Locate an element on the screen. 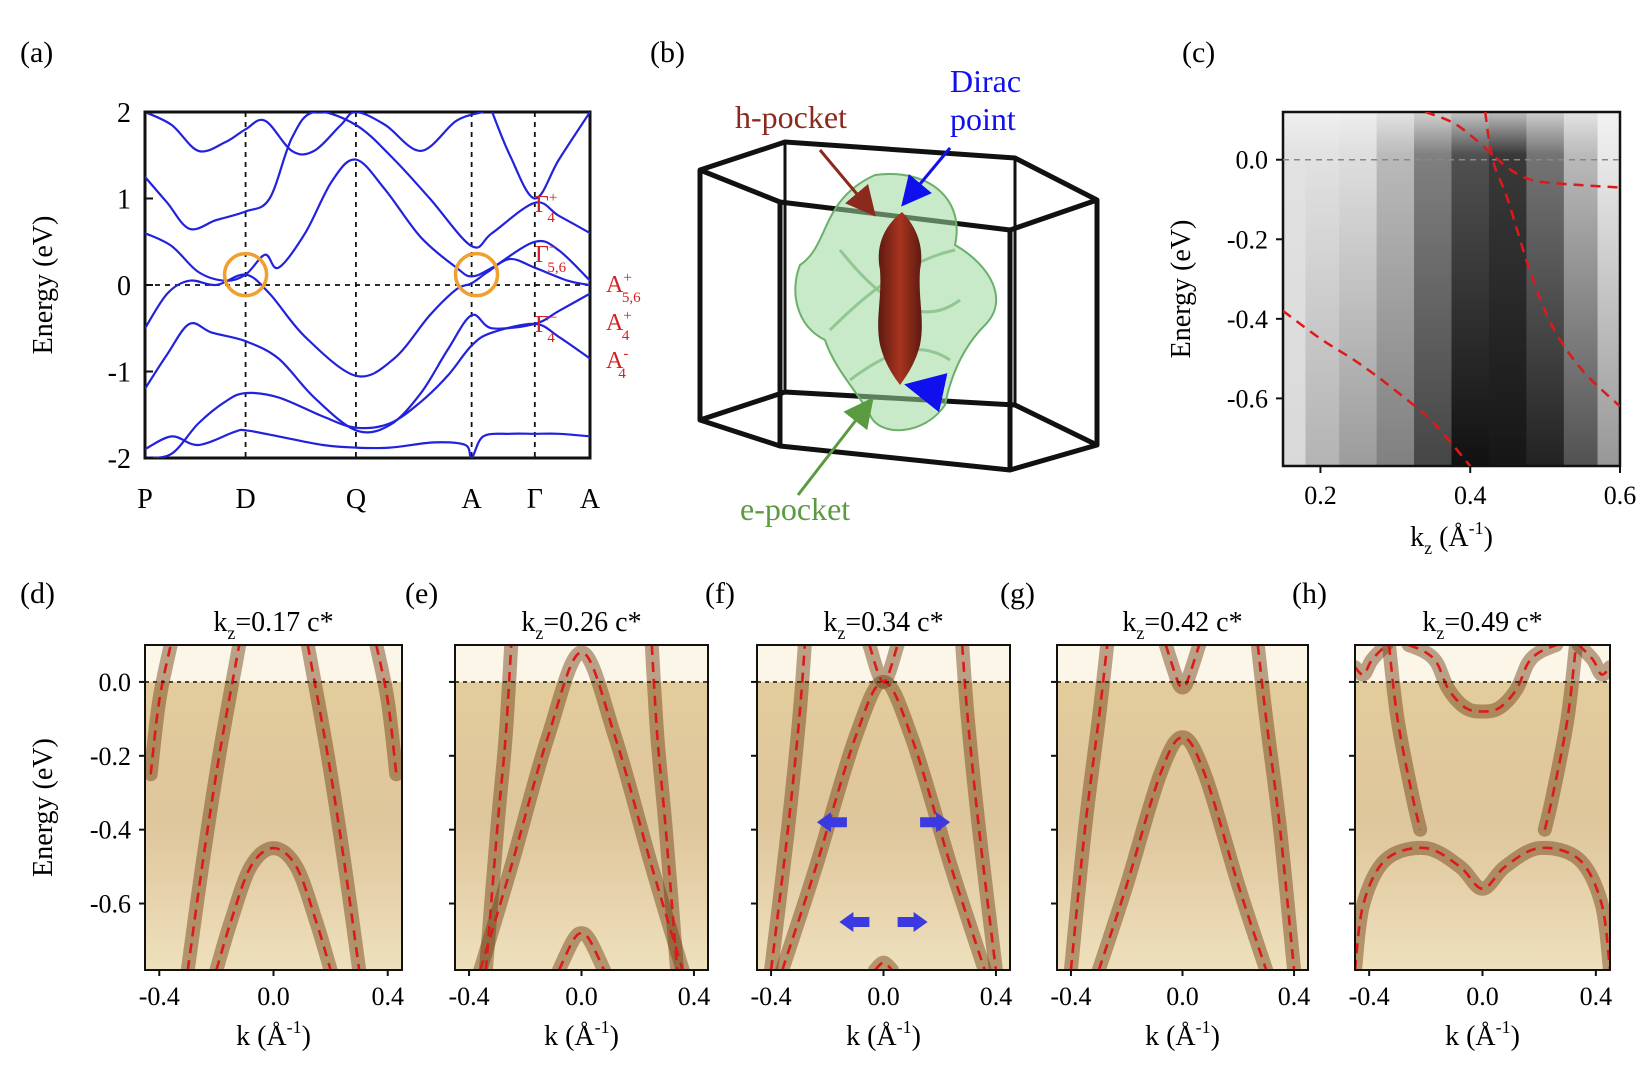  fits is located at coordinates (1451, 289).